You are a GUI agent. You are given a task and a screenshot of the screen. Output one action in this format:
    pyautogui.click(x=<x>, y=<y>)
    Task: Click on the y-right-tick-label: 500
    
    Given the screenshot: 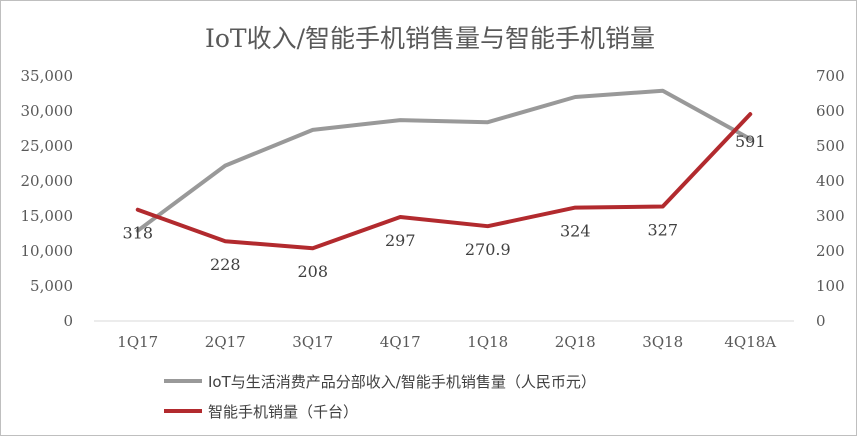 What is the action you would take?
    pyautogui.click(x=830, y=146)
    